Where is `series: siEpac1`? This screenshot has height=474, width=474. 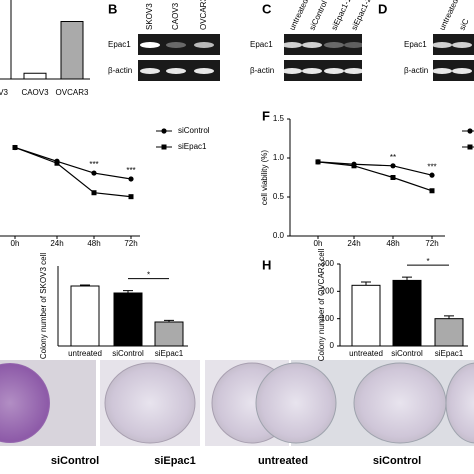 series: siEpac1 is located at coordinates (109, 171).